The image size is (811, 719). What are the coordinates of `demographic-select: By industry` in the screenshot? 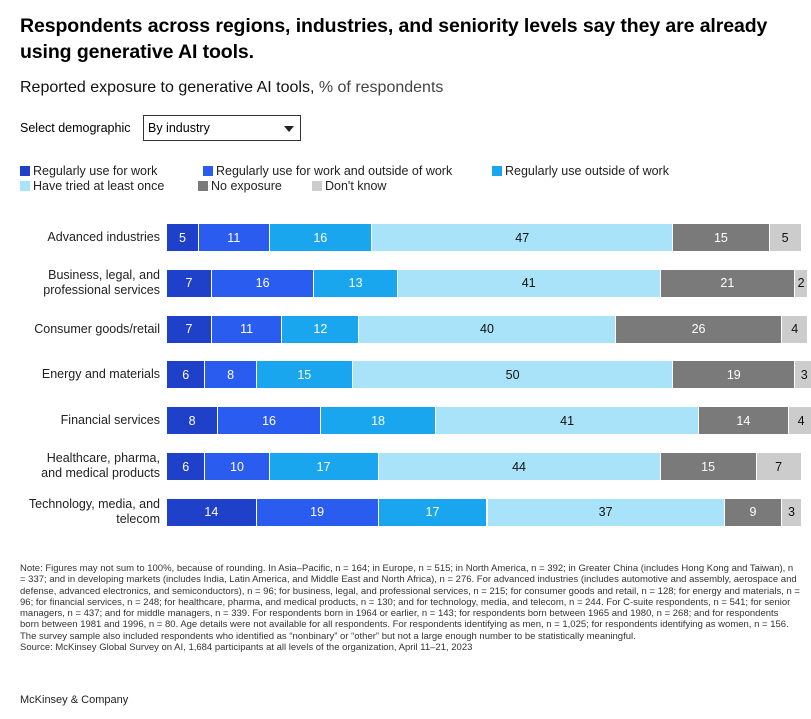 It's located at (222, 128).